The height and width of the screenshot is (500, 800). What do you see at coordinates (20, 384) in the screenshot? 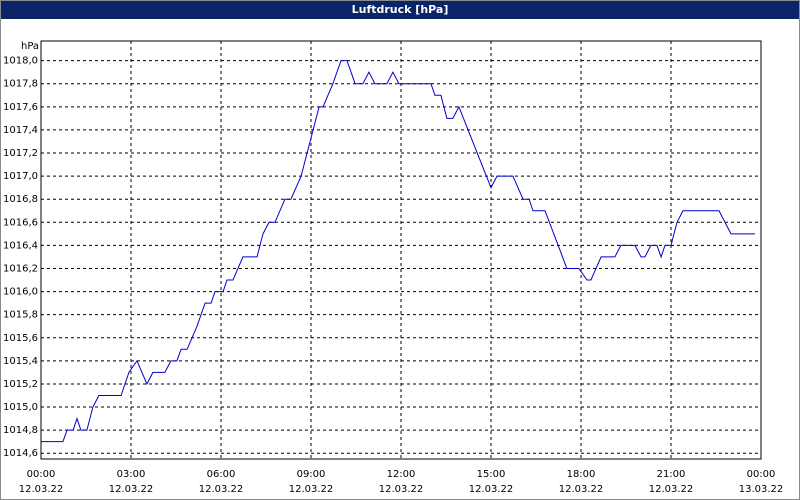
I see `y-tick-label: 1015,2` at bounding box center [20, 384].